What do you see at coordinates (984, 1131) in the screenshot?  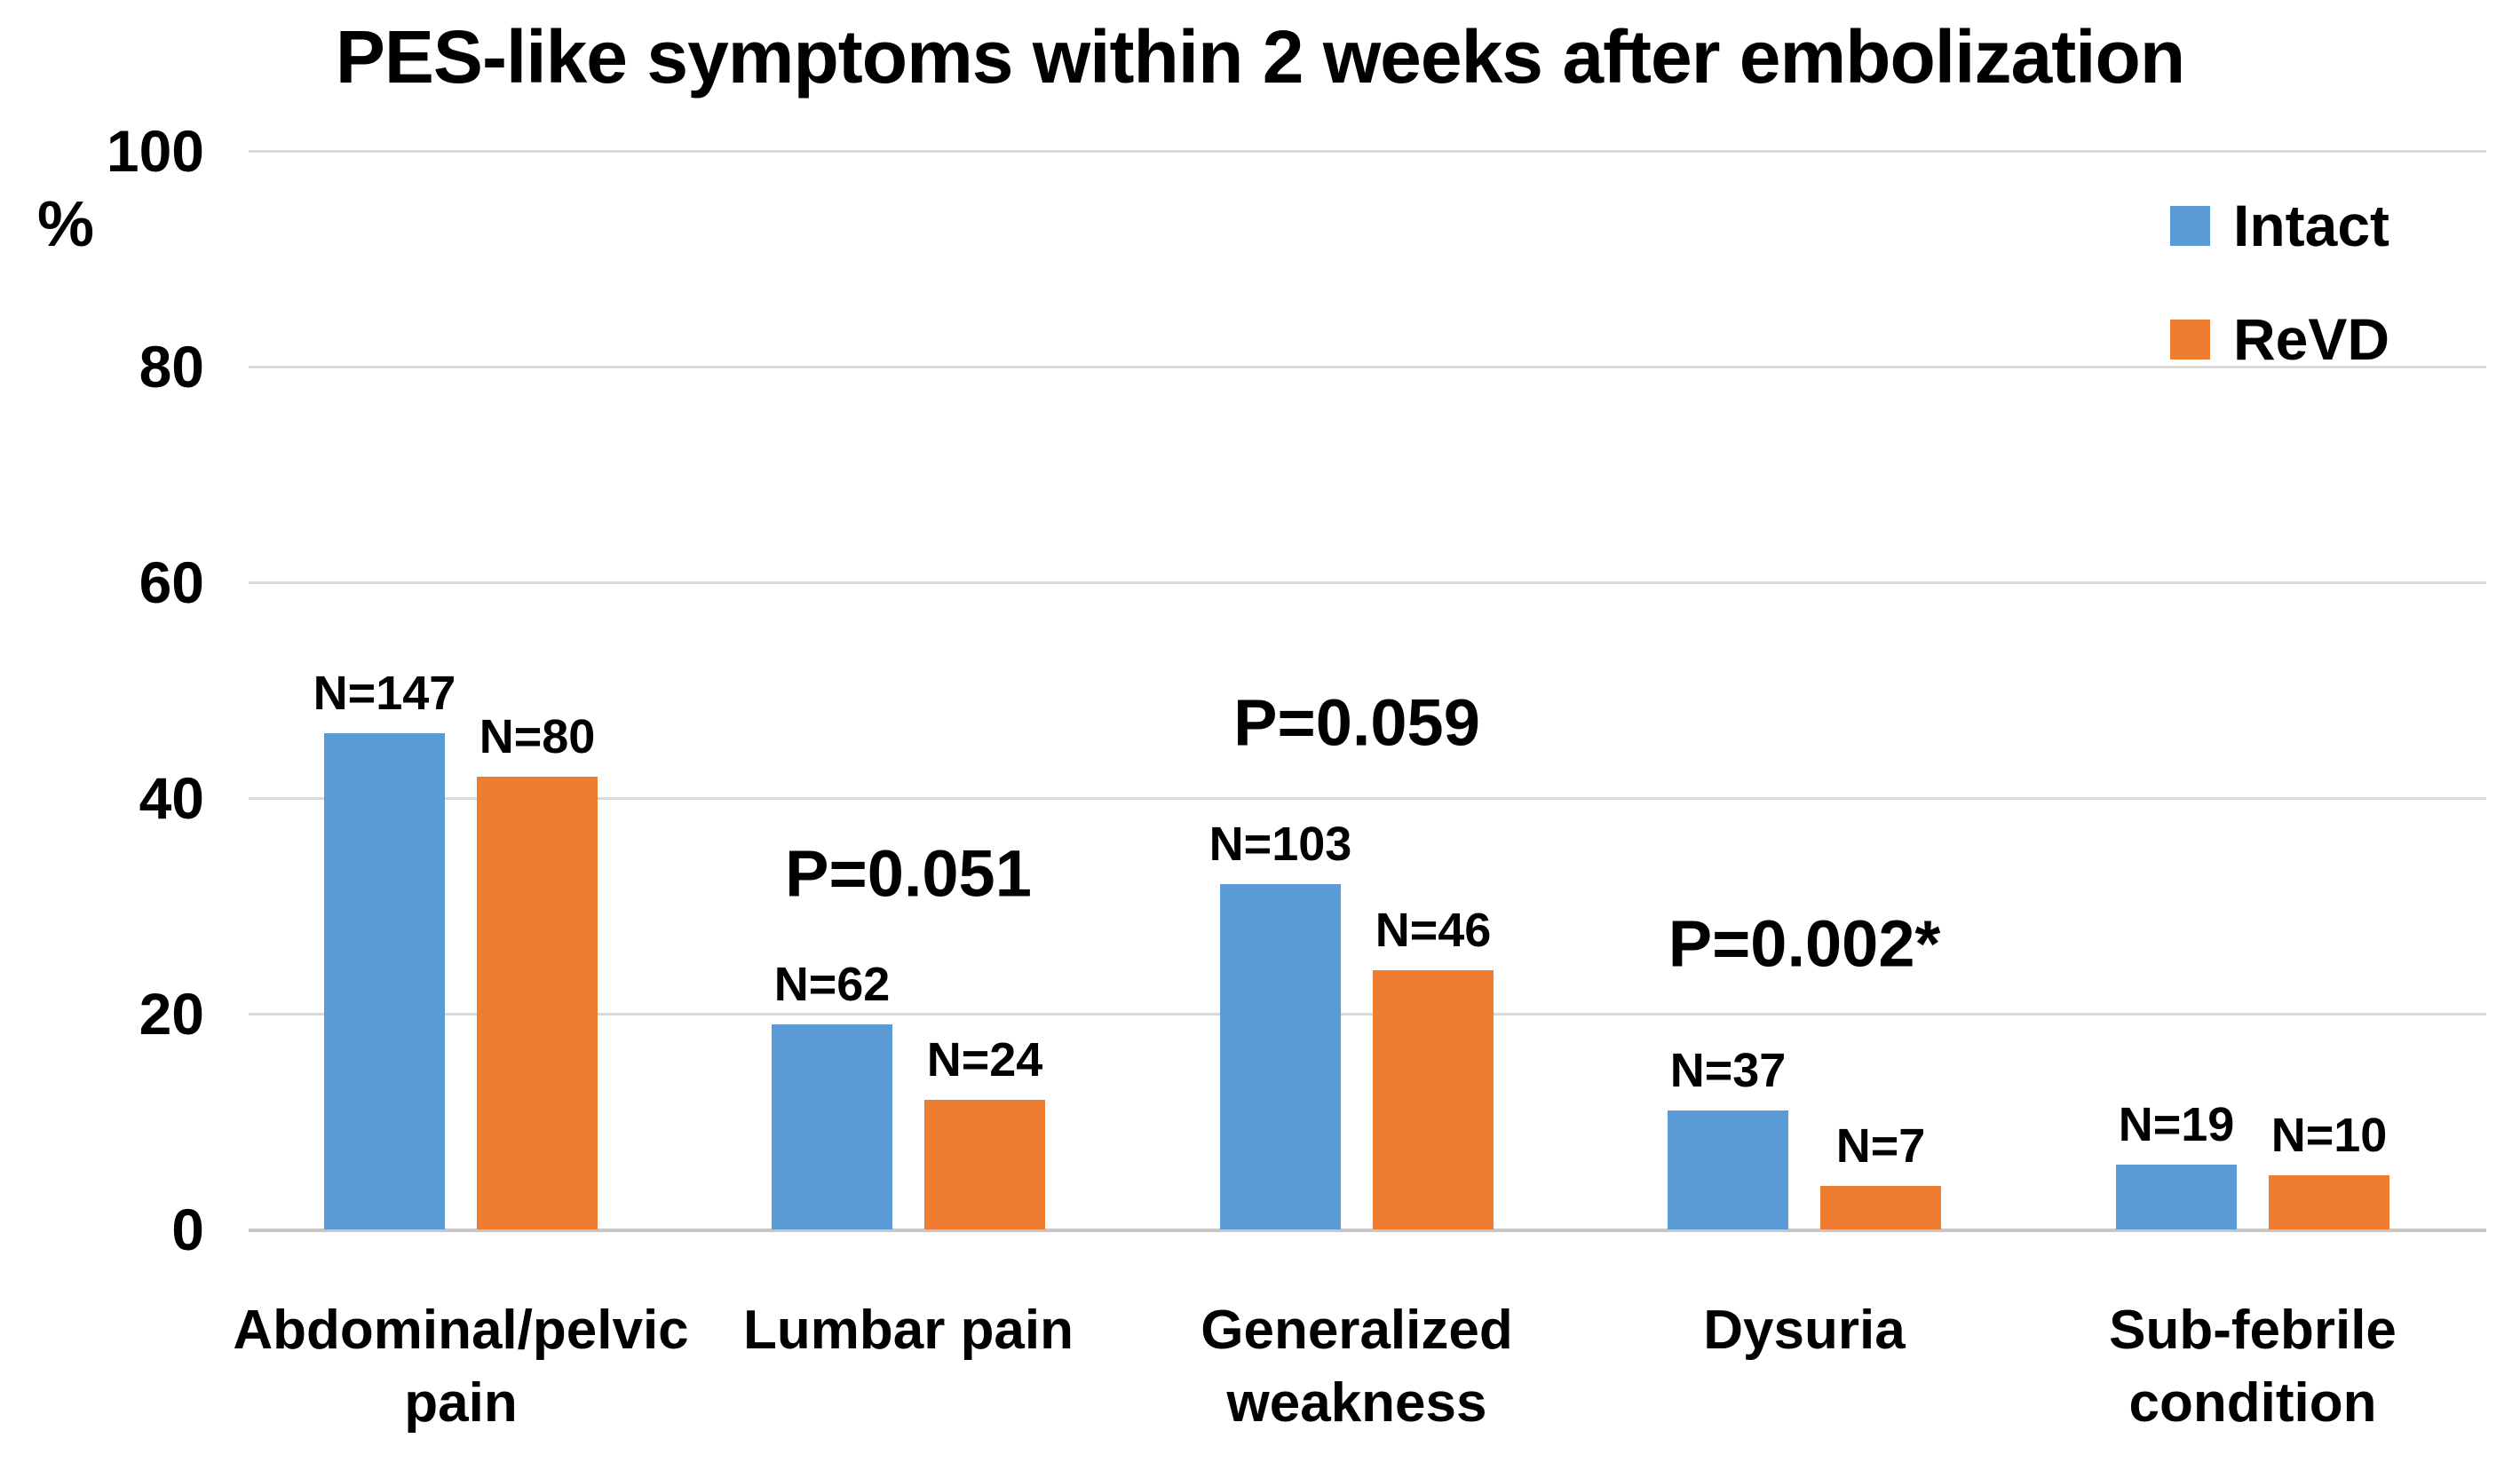 I see `bar-revd-2: N=24` at bounding box center [984, 1131].